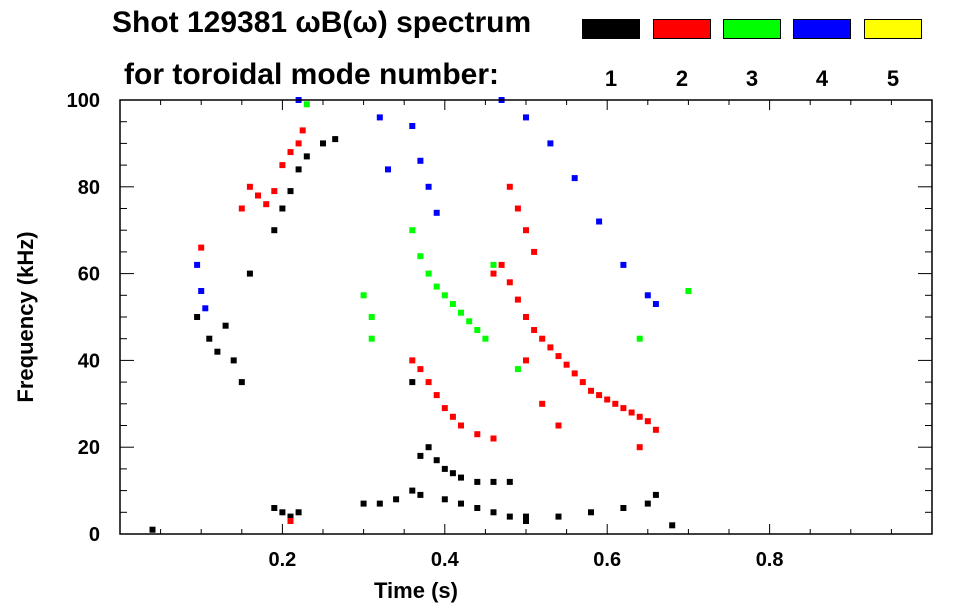 The width and height of the screenshot is (963, 615). What do you see at coordinates (371, 338) in the screenshot?
I see `point-n=3-3` at bounding box center [371, 338].